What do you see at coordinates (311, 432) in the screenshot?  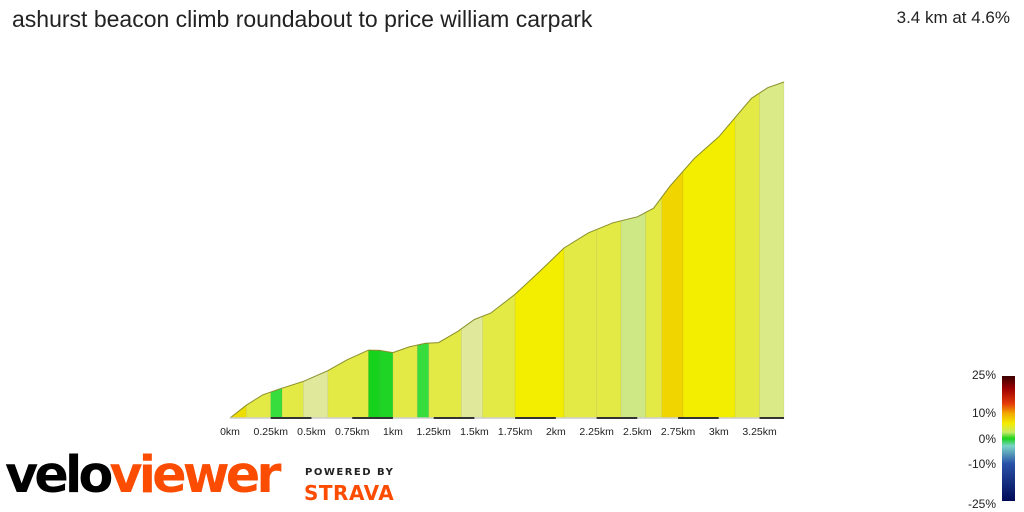 I see `x-tick-label: 0.5km` at bounding box center [311, 432].